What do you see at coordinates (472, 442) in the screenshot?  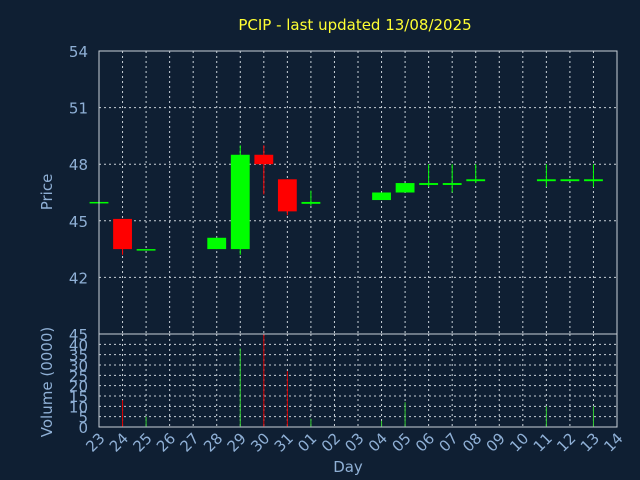 I see `day-tick-label: 08` at bounding box center [472, 442].